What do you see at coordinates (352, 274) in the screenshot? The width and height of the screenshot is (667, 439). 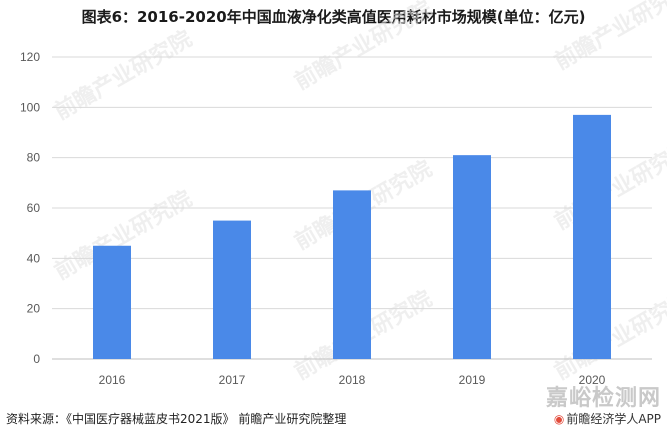 I see `bar-2018` at bounding box center [352, 274].